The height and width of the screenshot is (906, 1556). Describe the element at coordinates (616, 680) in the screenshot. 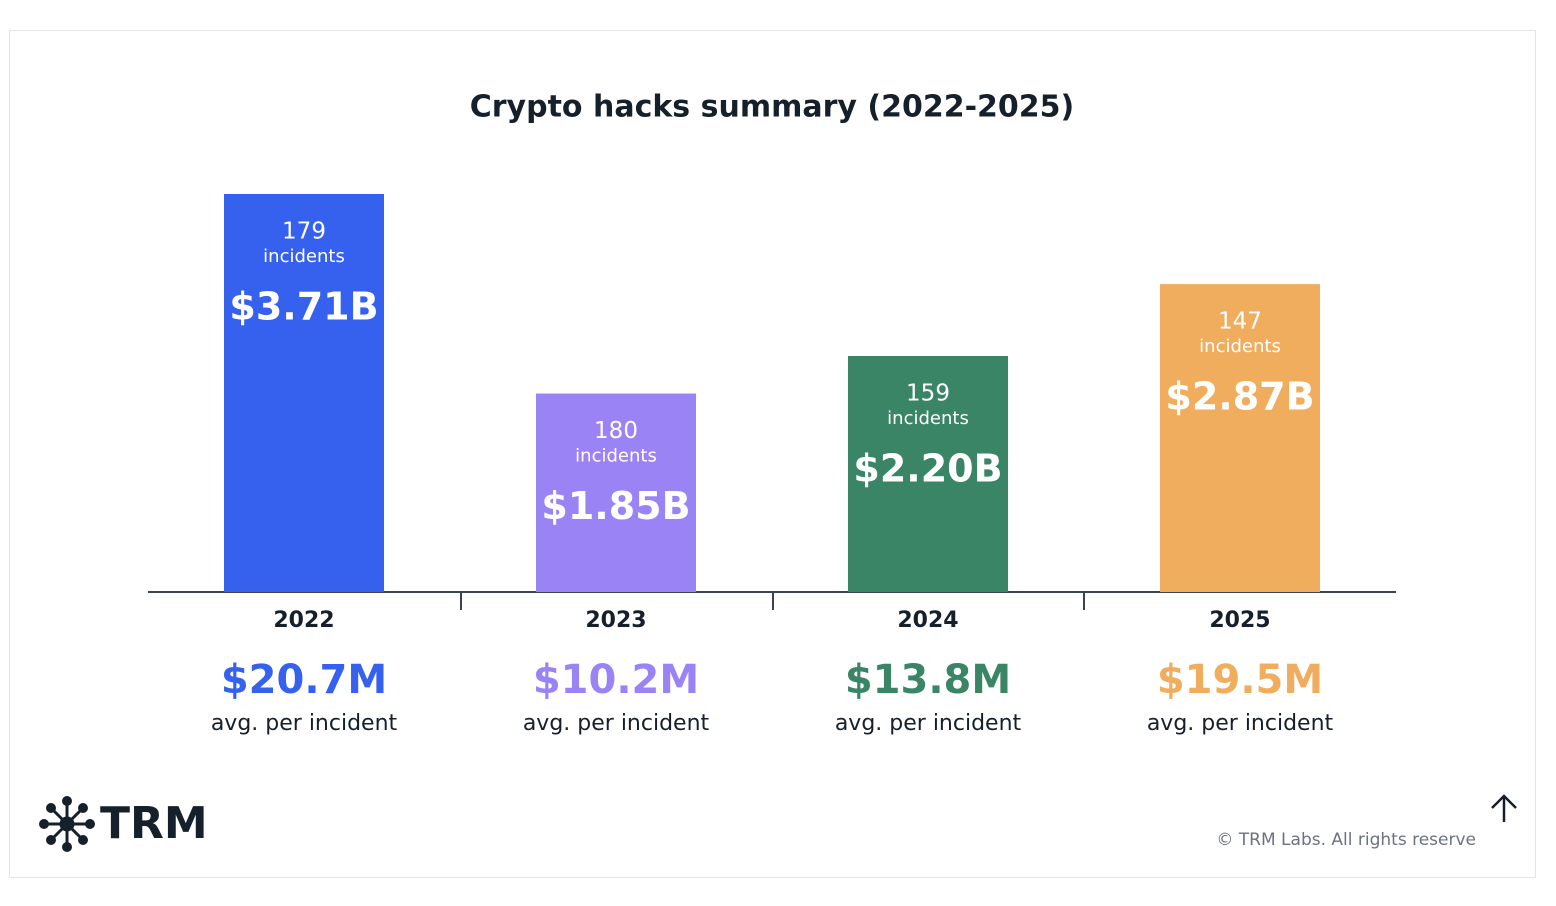

I see `avg-value: $10.2M` at that location.